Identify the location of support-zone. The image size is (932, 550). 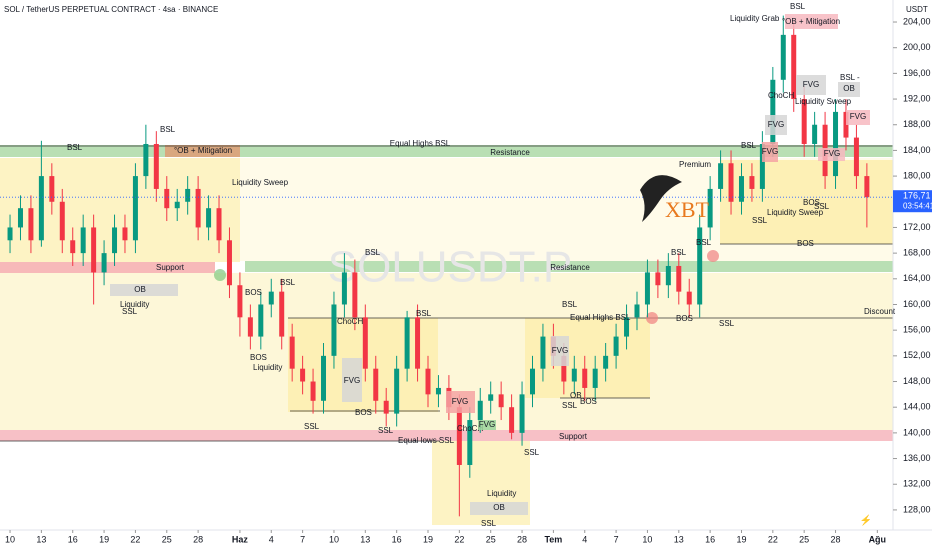
(107, 267).